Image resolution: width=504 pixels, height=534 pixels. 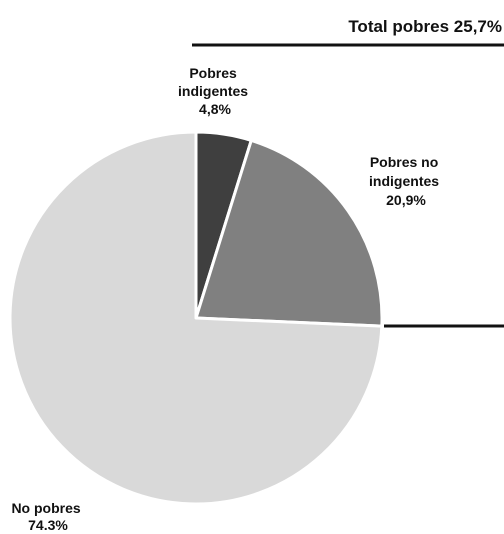 I want to click on label-pobres-no-indigentes: Pobres no indigentes 20,9%, so click(x=406, y=181).